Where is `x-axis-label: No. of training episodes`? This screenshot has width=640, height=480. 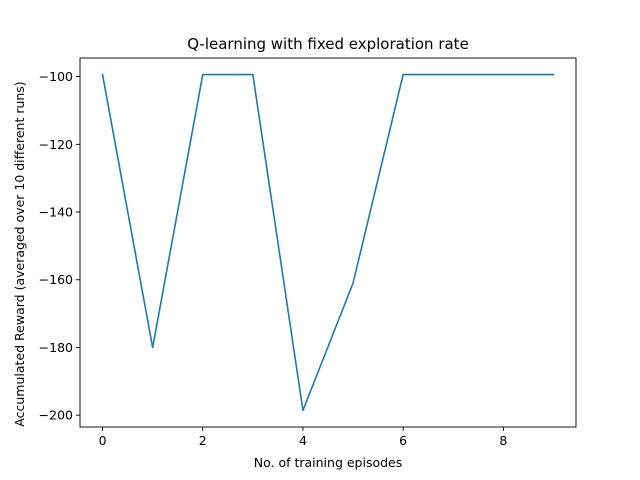
x-axis-label: No. of training episodes is located at coordinates (328, 462).